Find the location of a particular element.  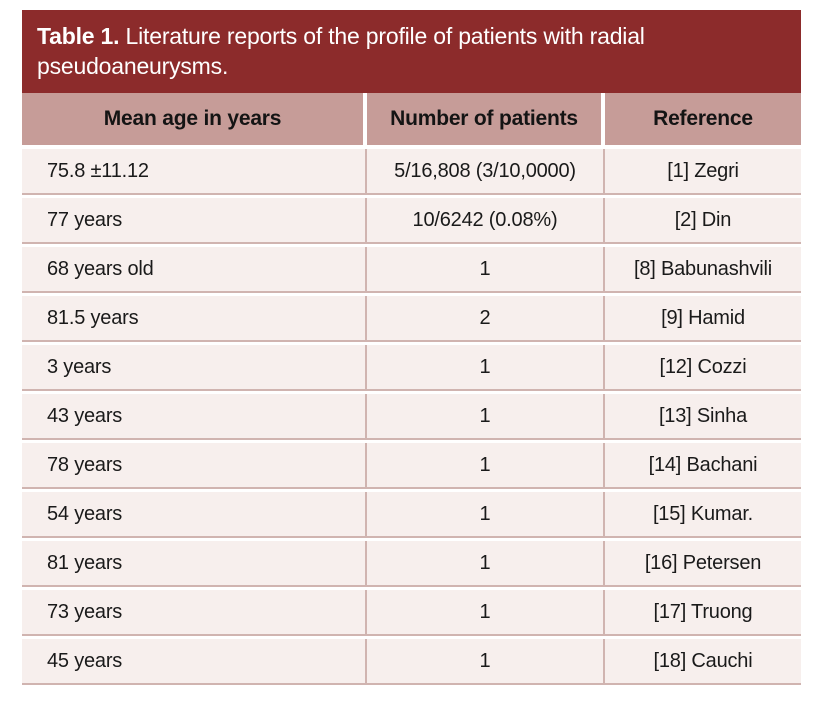

column-header-mean-age: Mean age in years is located at coordinates (194, 119).